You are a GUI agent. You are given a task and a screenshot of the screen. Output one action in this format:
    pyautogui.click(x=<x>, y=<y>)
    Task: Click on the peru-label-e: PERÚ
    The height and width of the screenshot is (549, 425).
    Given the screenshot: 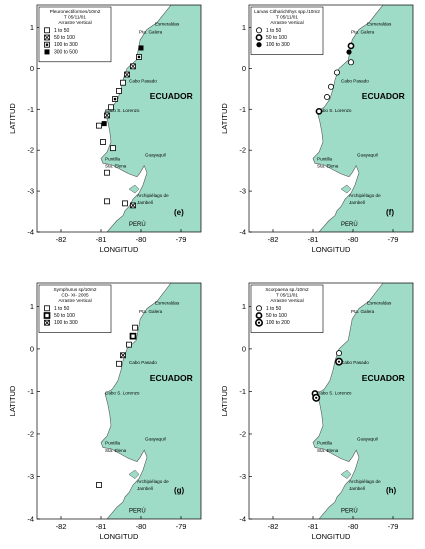 What is the action you would take?
    pyautogui.click(x=137, y=224)
    